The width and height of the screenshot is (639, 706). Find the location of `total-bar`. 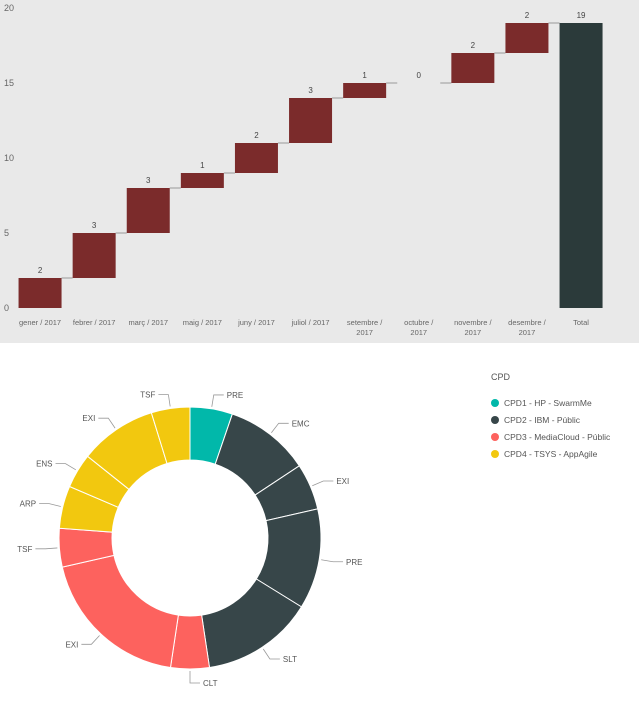

total-bar is located at coordinates (581, 165).